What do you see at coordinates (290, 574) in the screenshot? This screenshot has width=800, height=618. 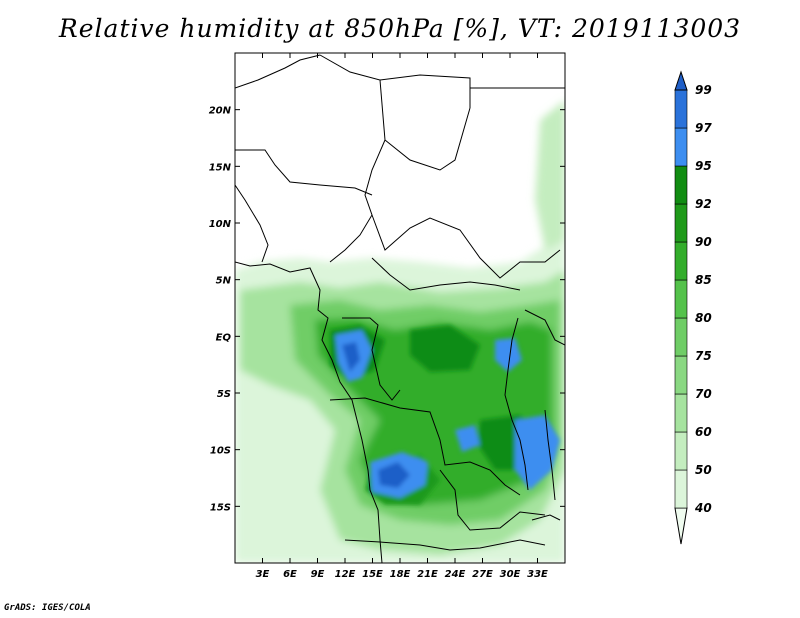 I see `lon-tick-label: 6E` at bounding box center [290, 574].